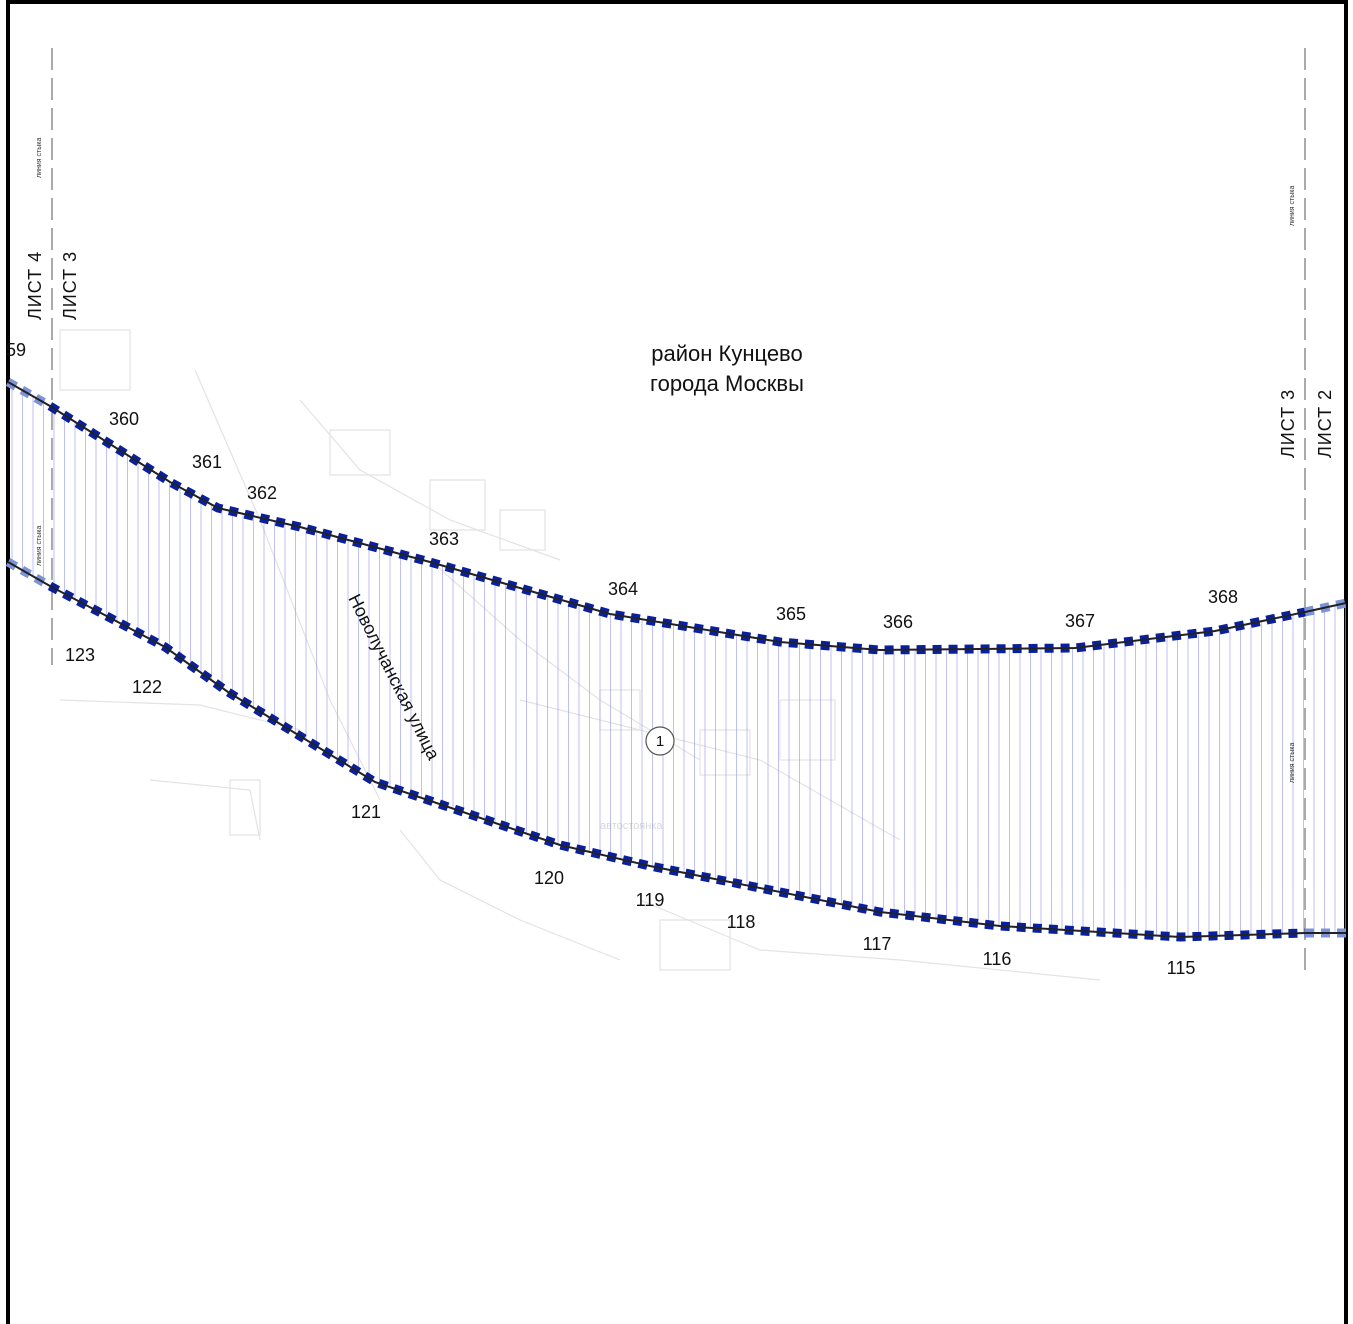  Describe the element at coordinates (1223, 597) in the screenshot. I see `top-point-label-368: 368` at that location.